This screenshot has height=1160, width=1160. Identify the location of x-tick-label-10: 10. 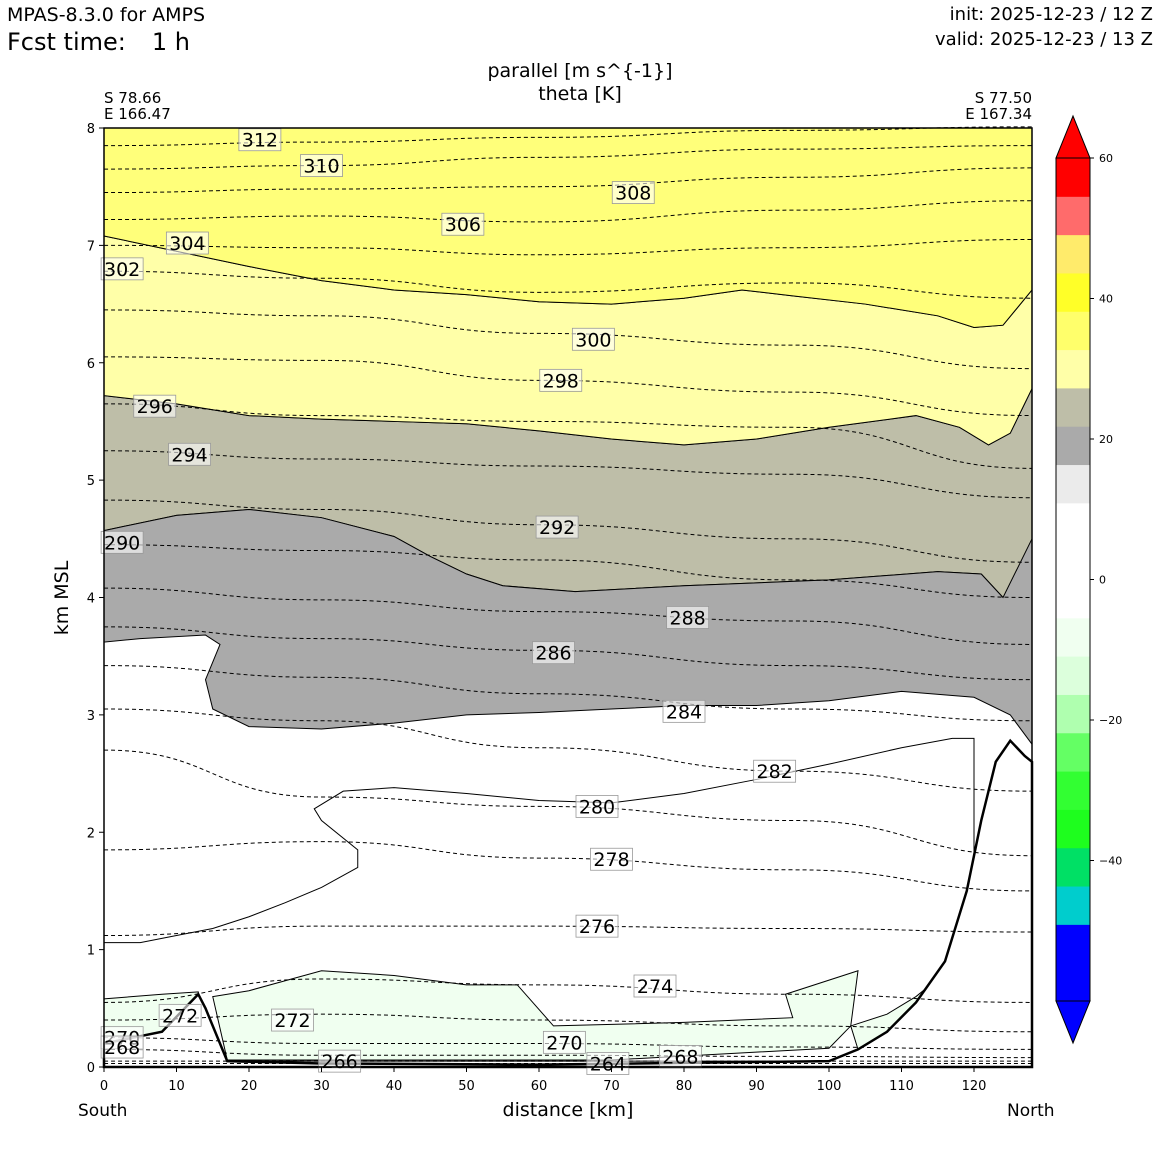
(176, 1086).